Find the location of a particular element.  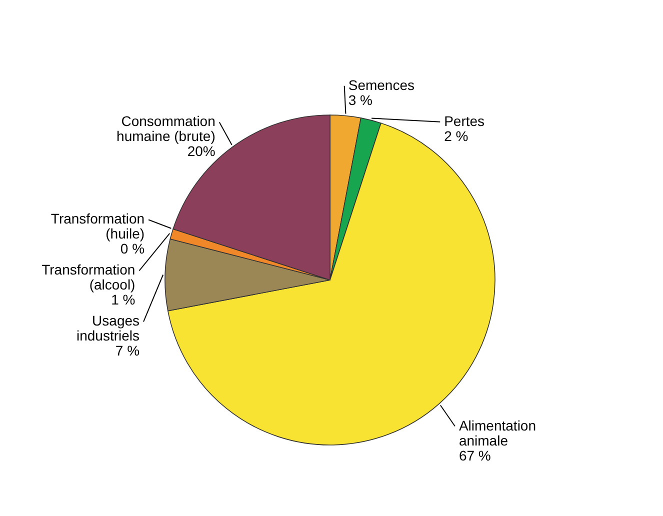

data-label: 2 % is located at coordinates (456, 136).